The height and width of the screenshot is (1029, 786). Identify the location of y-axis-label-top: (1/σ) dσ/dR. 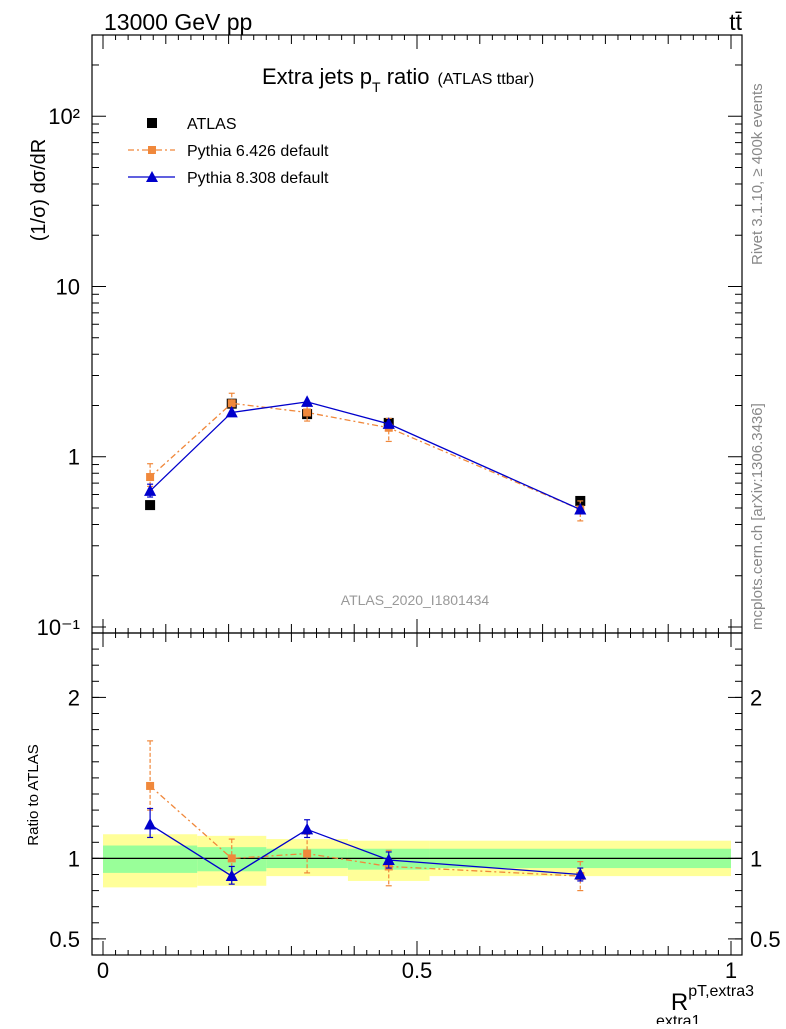
(39, 190).